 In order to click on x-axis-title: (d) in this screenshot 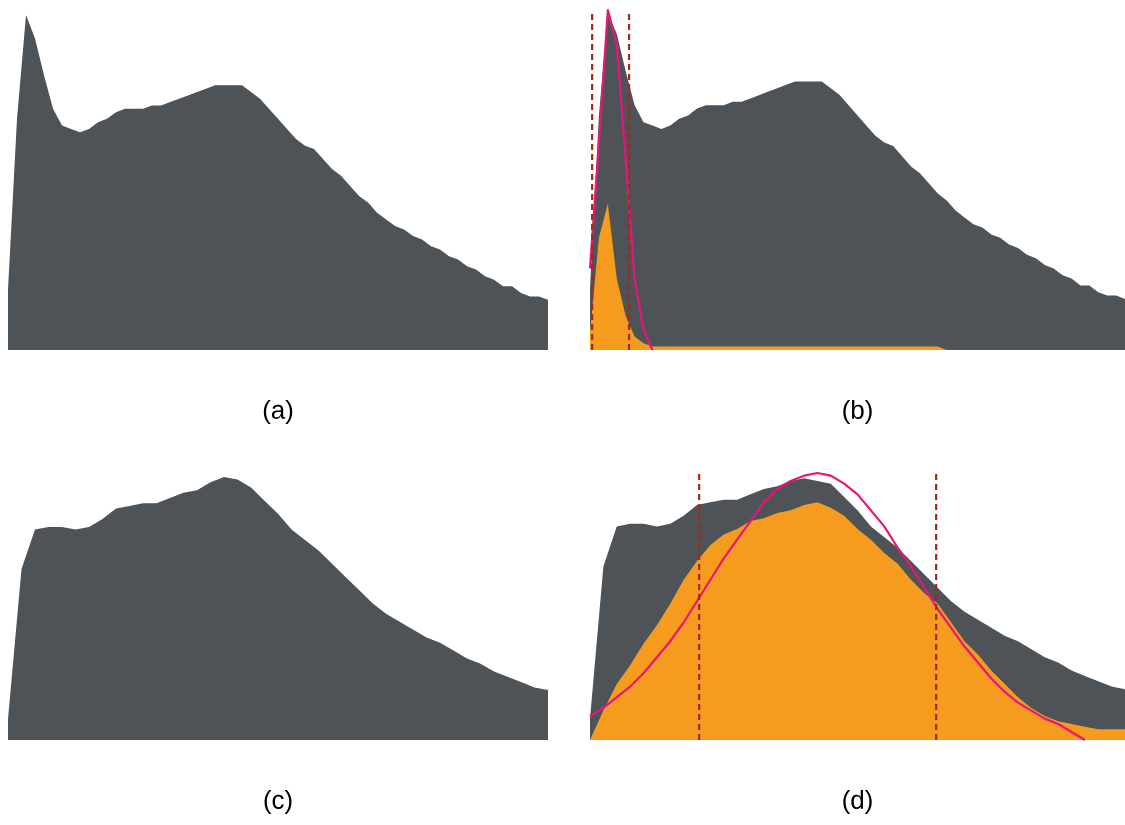, I will do `click(857, 802)`.